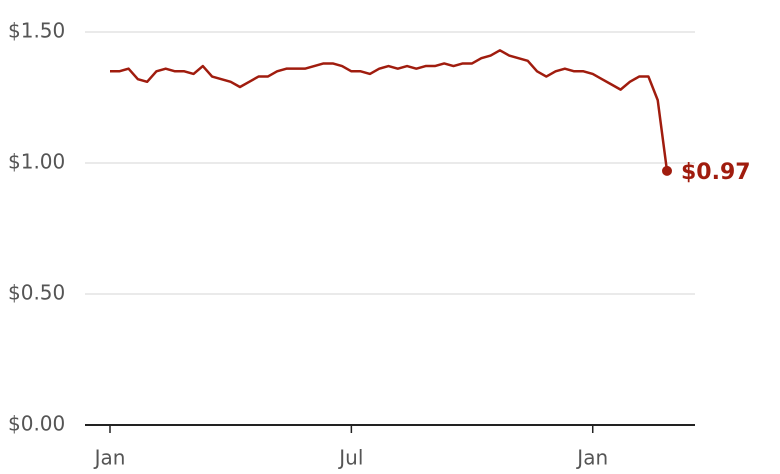  What do you see at coordinates (36, 31) in the screenshot?
I see `y-tick-label: $1.50` at bounding box center [36, 31].